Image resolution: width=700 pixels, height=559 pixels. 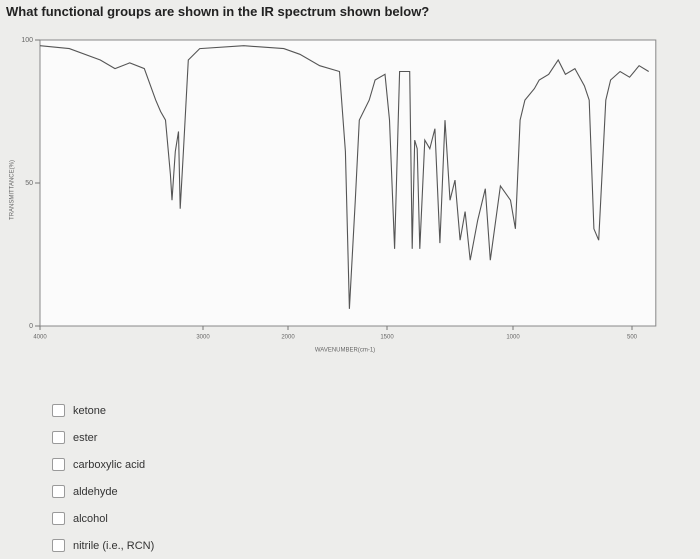 I want to click on y-axis-label: TRANSMITTANCE(%), so click(x=13, y=190).